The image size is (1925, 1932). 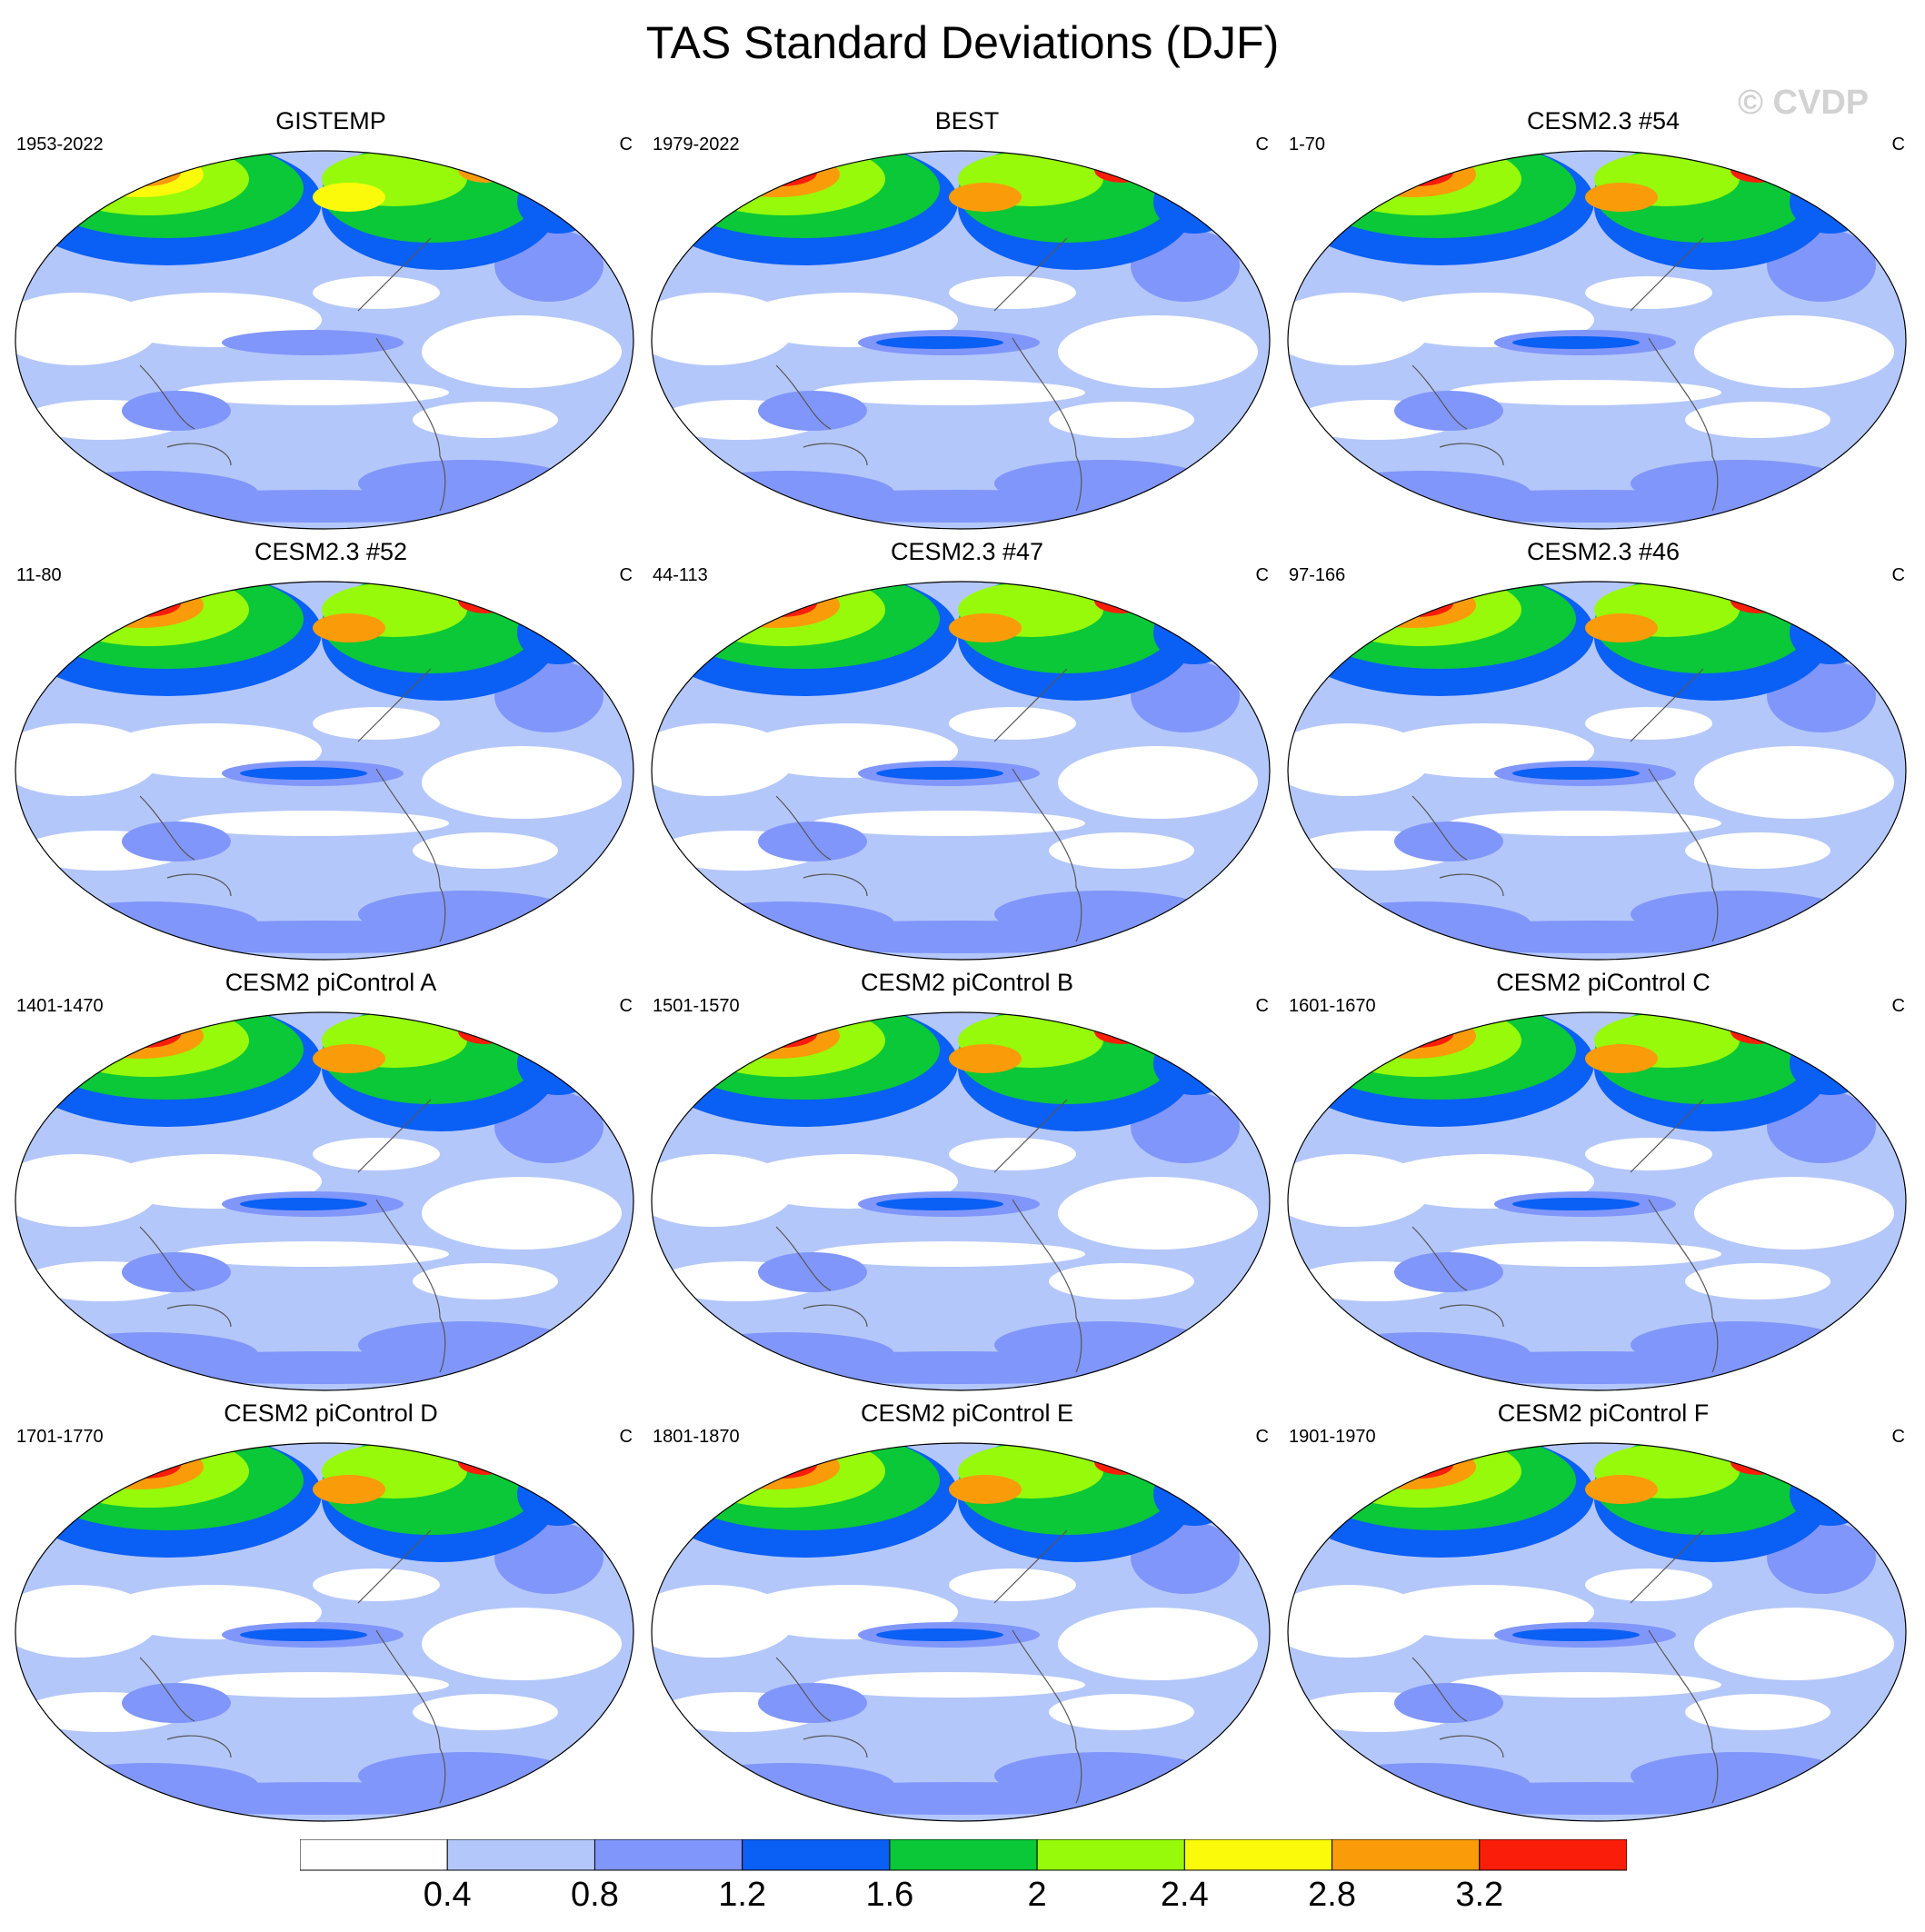 What do you see at coordinates (963, 1880) in the screenshot?
I see `colorbar: 0.4 0.8 1.2 1.6 2 2.4 2.8 3.2` at bounding box center [963, 1880].